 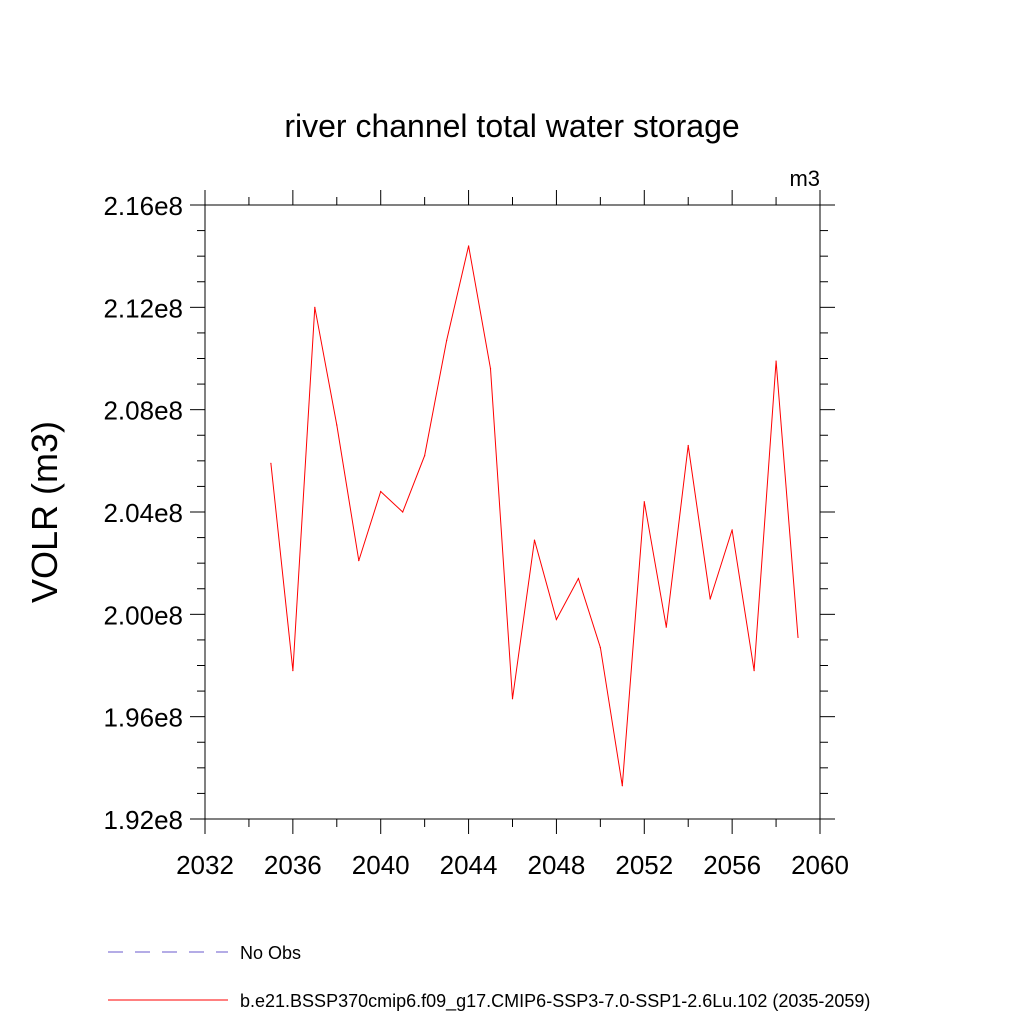 What do you see at coordinates (732, 865) in the screenshot?
I see `x-tick-label: 2056` at bounding box center [732, 865].